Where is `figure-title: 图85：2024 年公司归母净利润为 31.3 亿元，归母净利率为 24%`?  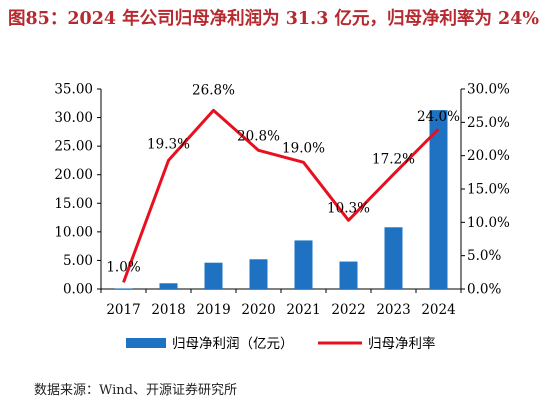
figure-title: 图85：2024 年公司归母净利润为 31.3 亿元，归母净利率为 24% is located at coordinates (274, 19).